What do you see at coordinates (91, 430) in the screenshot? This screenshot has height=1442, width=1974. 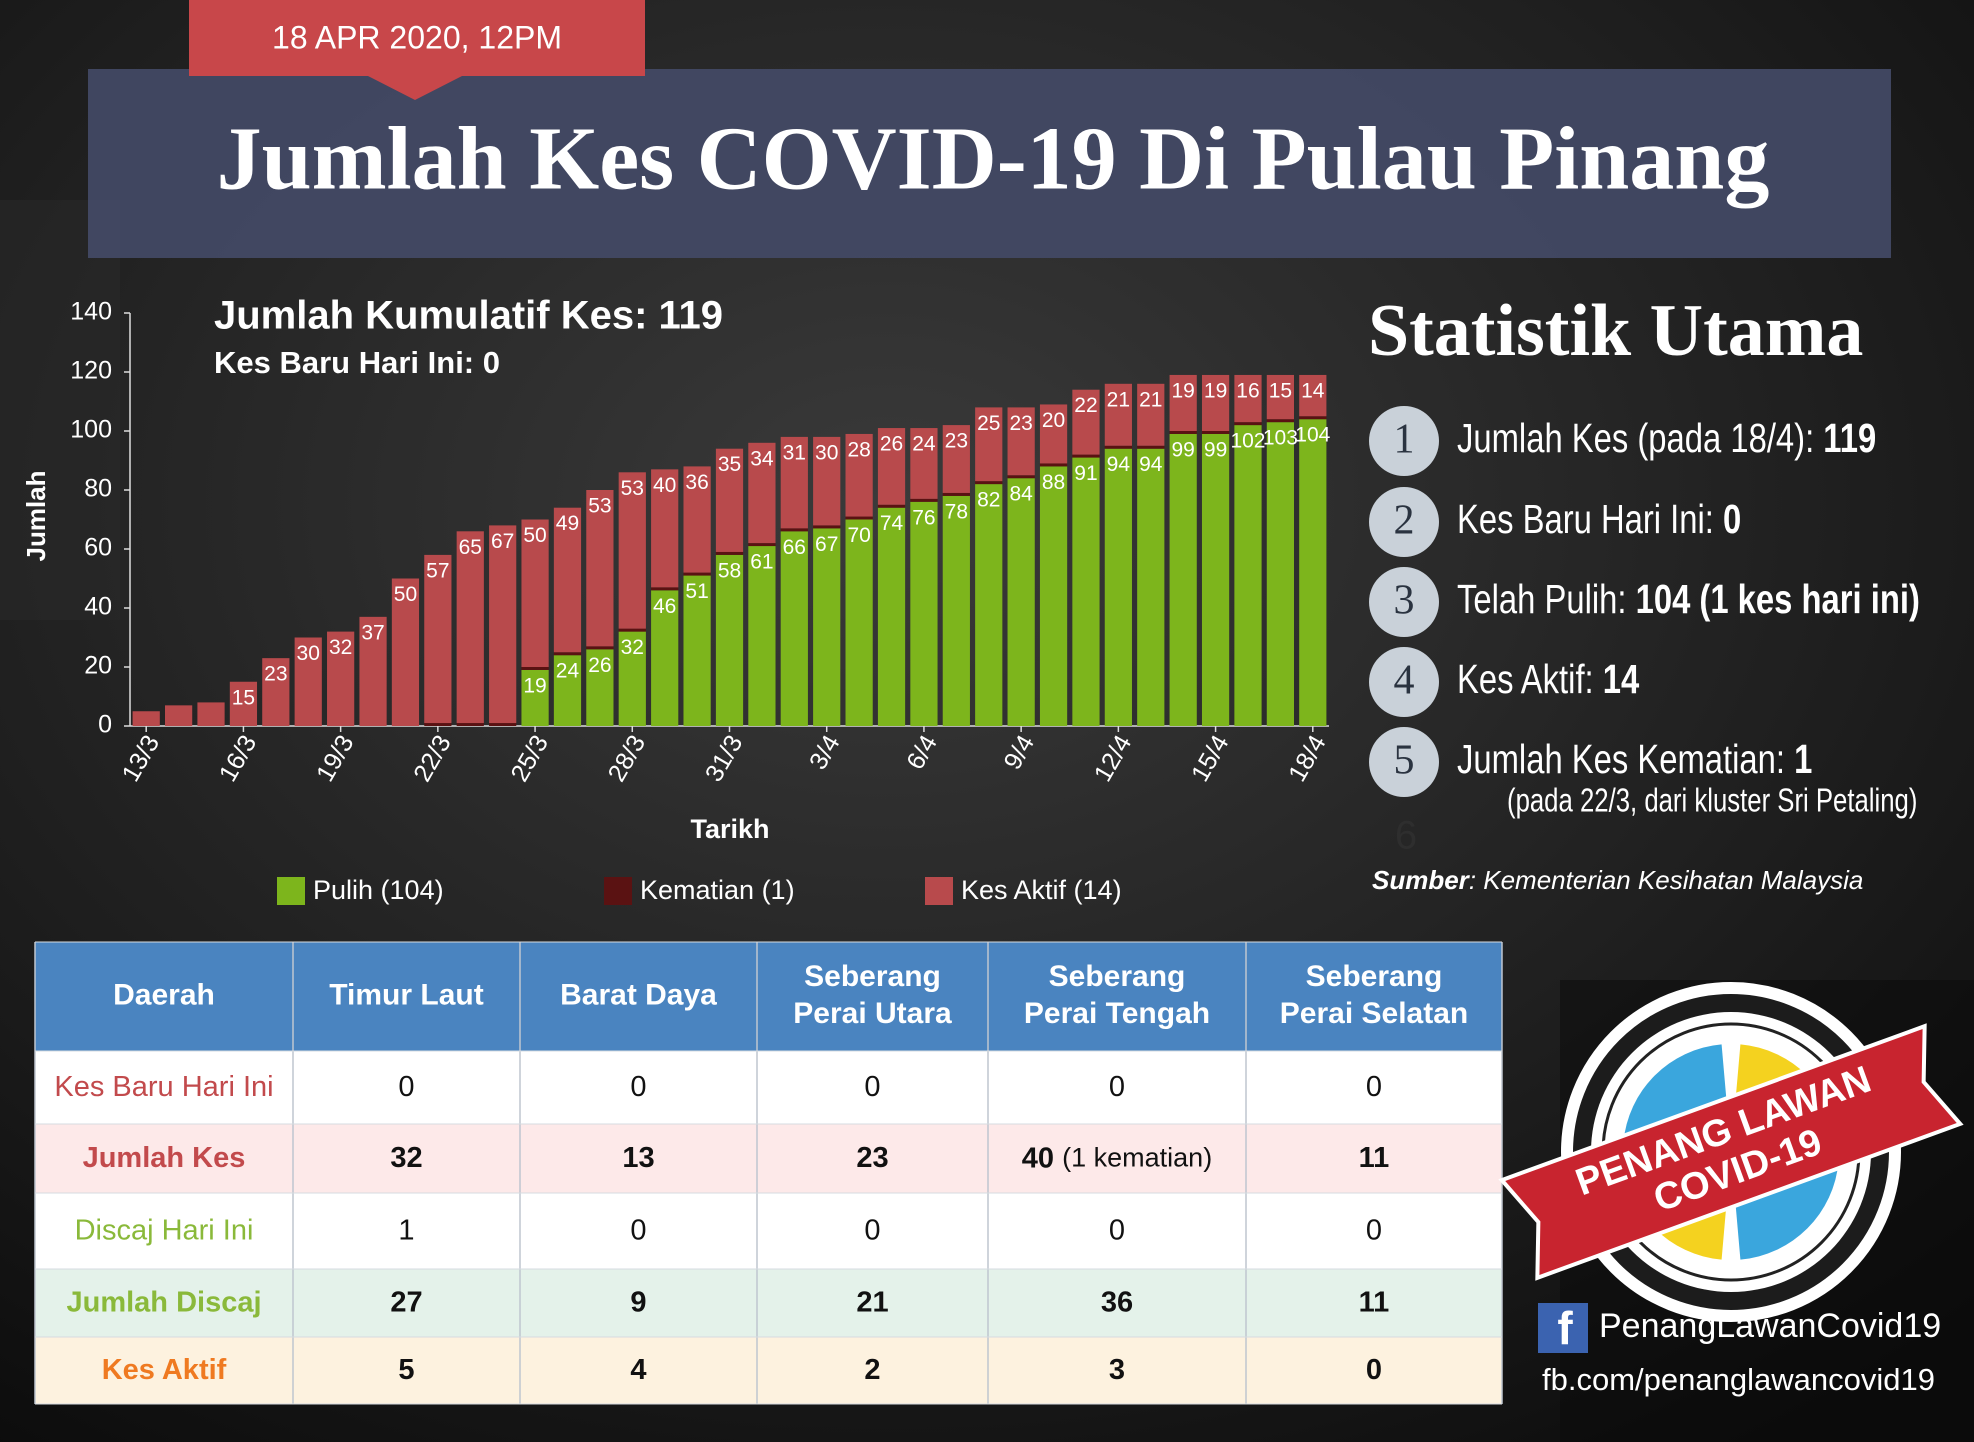 I see `y-tick-label: 100` at bounding box center [91, 430].